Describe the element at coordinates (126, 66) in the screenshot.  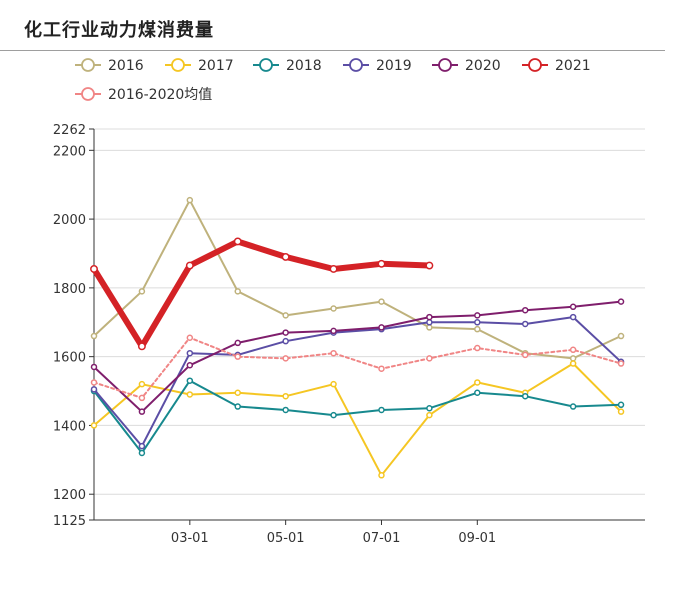
I see `legend-label: 2016` at that location.